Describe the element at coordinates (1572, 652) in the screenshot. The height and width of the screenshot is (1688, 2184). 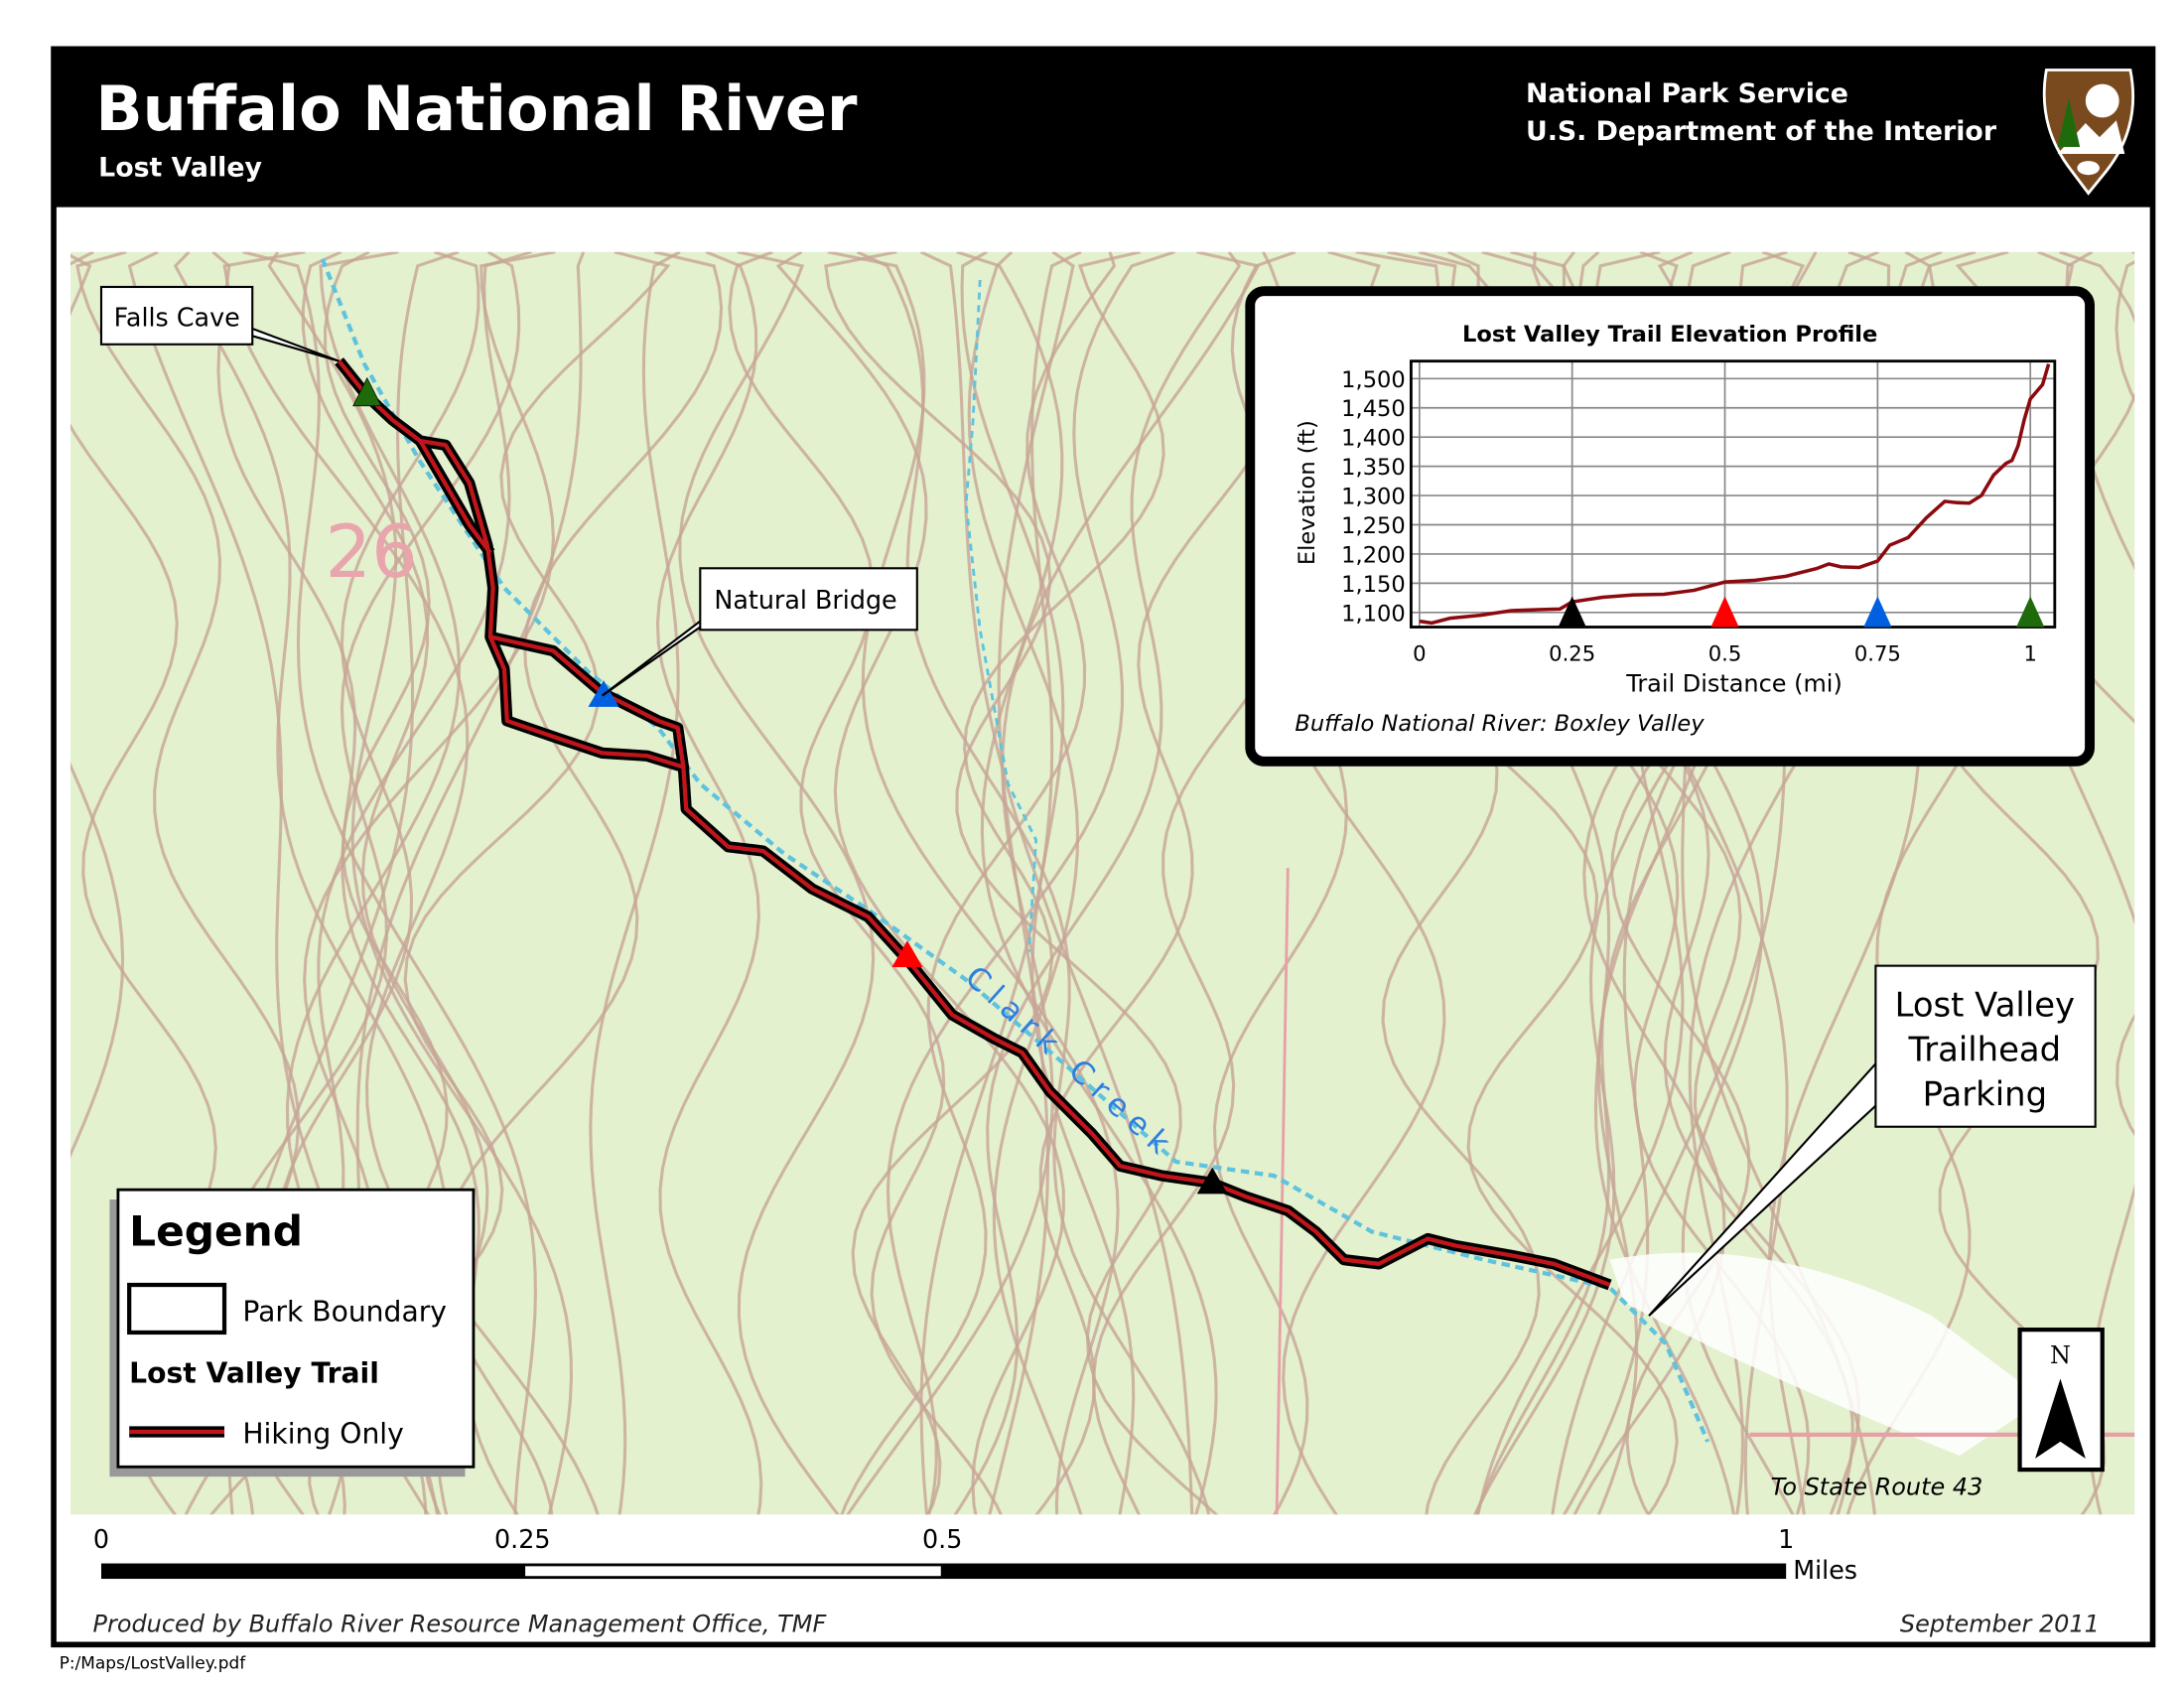
I see `x-tick-label: 0.25` at that location.